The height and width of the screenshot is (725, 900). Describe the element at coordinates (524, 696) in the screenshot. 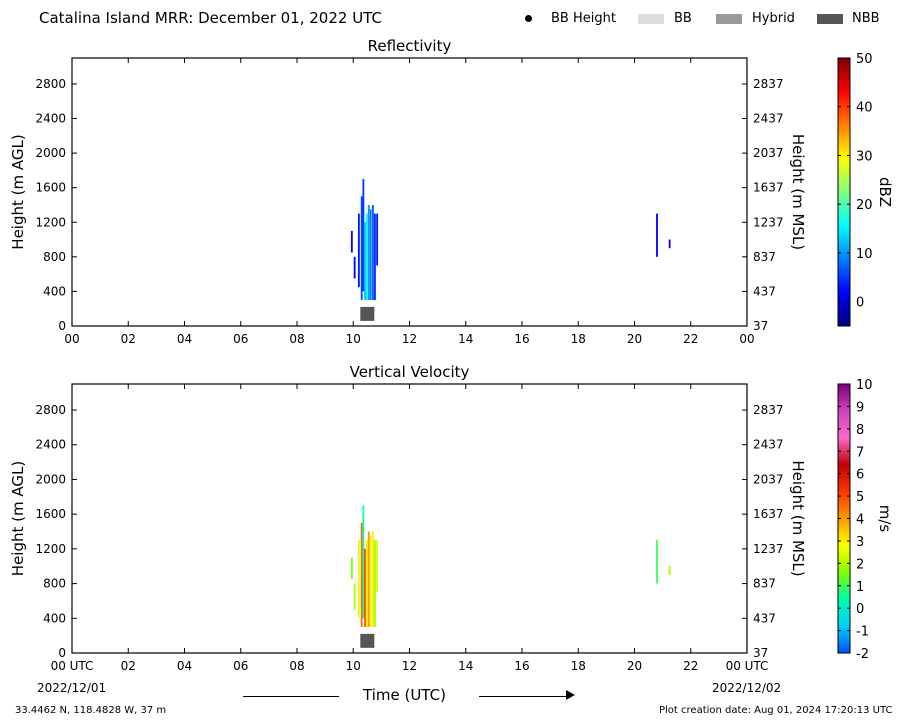

I see `time-arrow-right-line` at that location.